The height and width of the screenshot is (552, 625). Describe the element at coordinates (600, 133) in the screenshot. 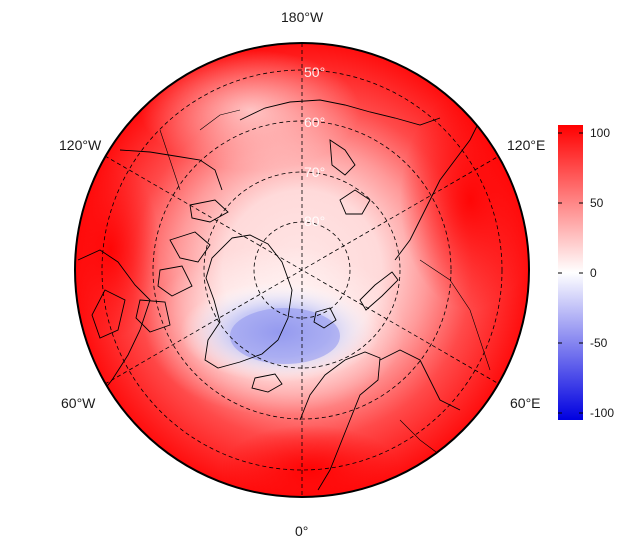

I see `cb-label-100: 100` at that location.